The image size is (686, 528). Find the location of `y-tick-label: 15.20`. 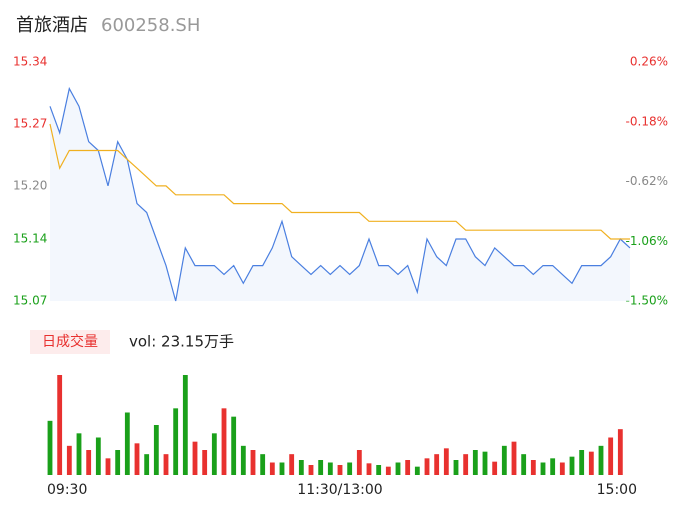

y-tick-label: 15.20 is located at coordinates (30, 185).